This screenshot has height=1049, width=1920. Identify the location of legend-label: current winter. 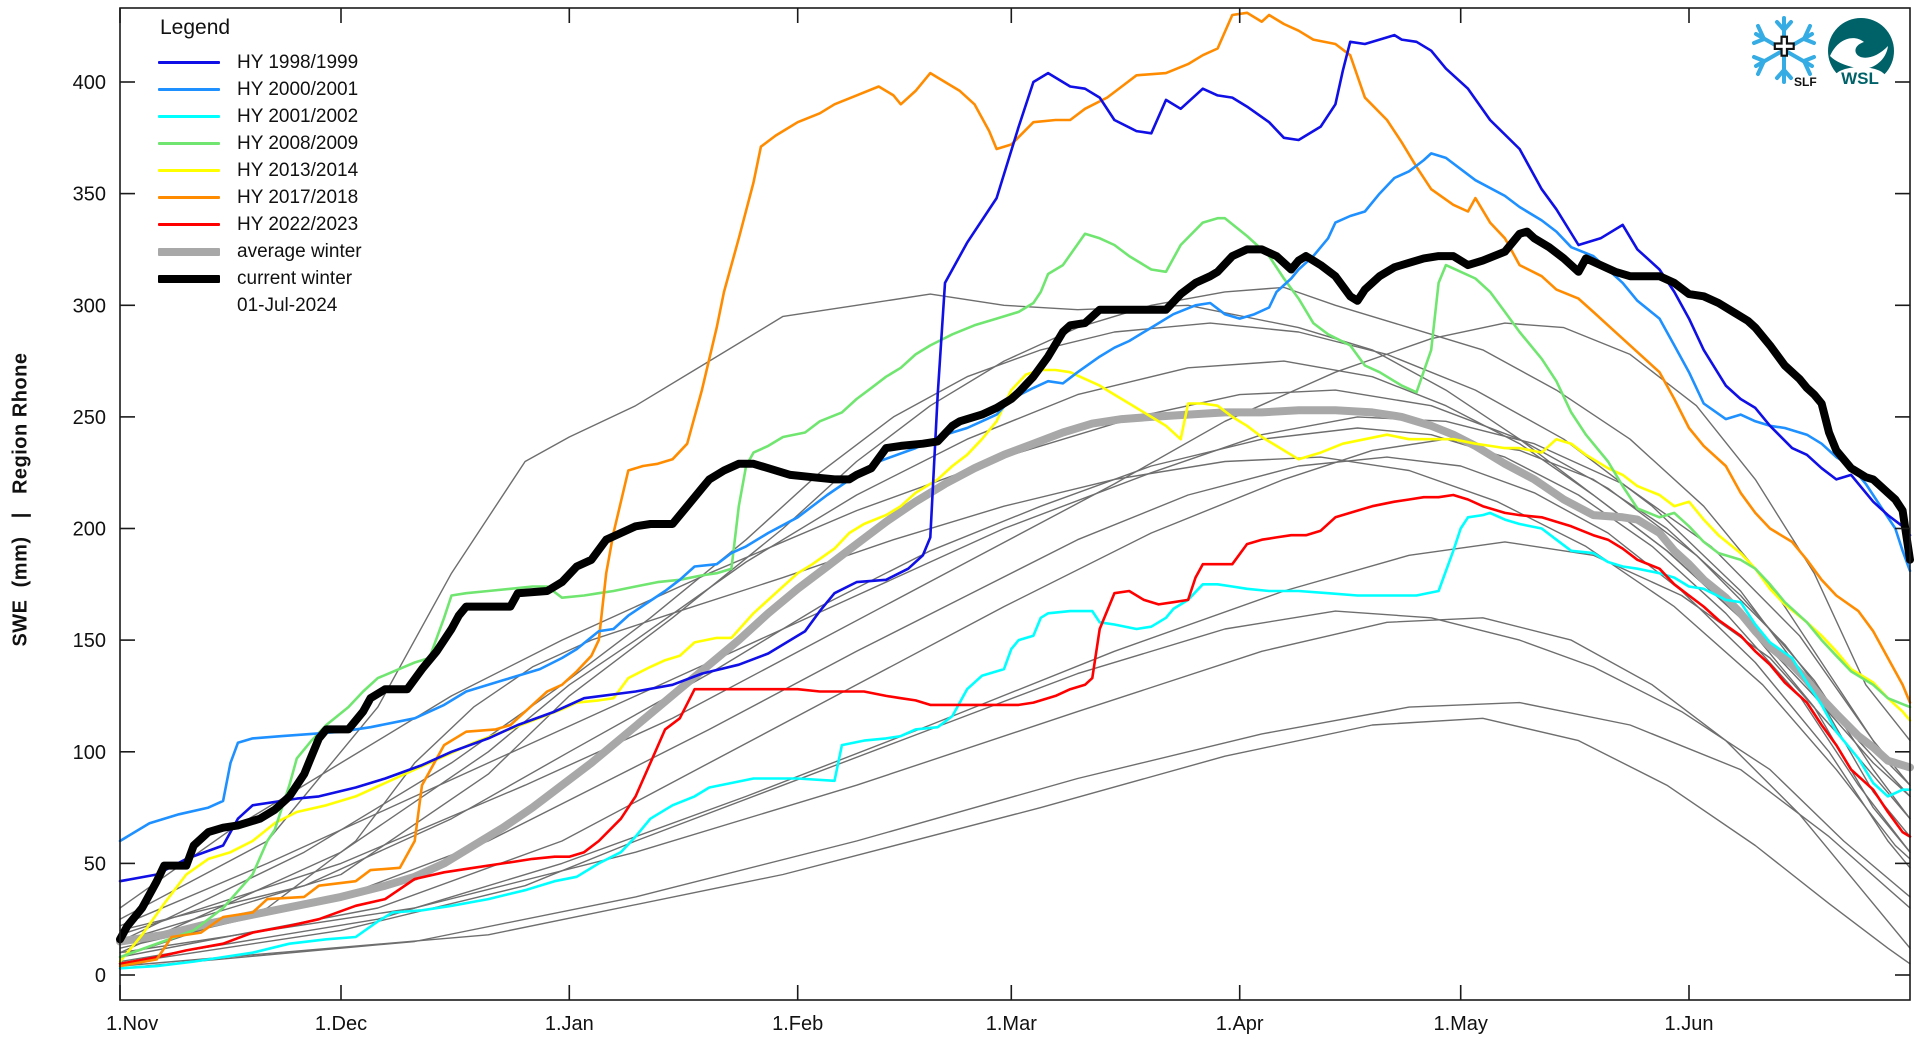
(295, 278).